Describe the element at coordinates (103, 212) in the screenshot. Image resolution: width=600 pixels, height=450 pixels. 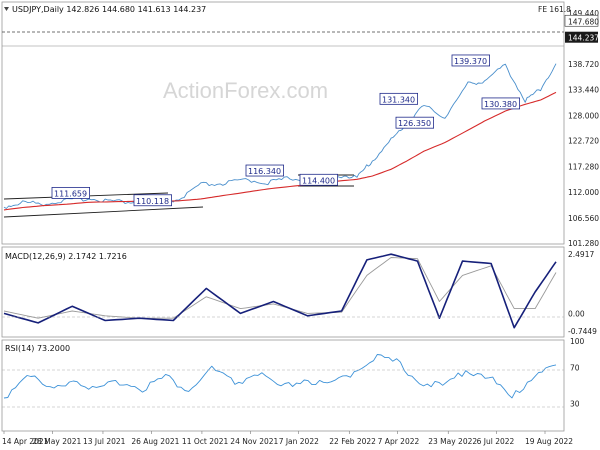
I see `lower-channel-line` at that location.